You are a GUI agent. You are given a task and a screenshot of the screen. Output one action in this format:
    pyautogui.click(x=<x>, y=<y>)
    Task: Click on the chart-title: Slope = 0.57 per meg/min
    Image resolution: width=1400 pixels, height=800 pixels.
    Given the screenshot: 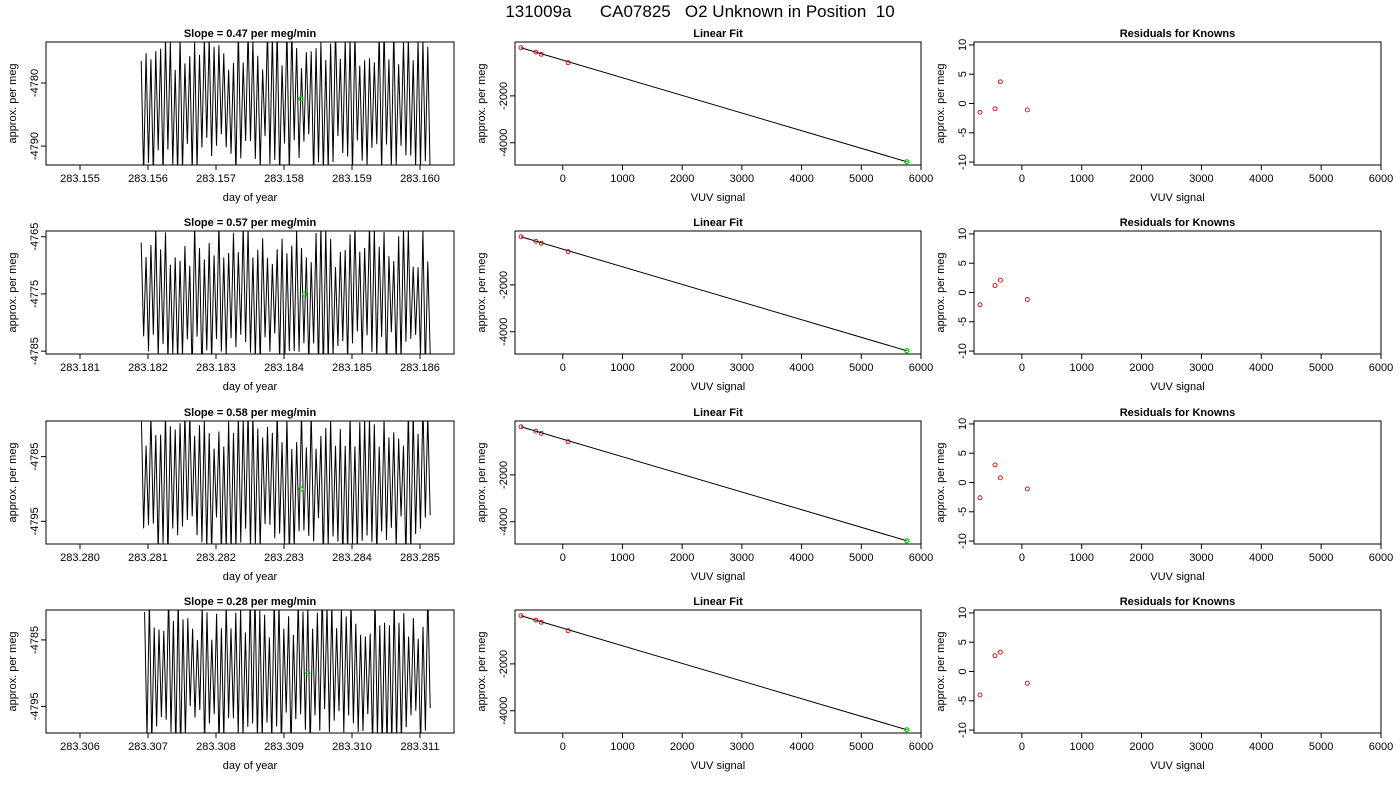 What is the action you would take?
    pyautogui.click(x=250, y=223)
    